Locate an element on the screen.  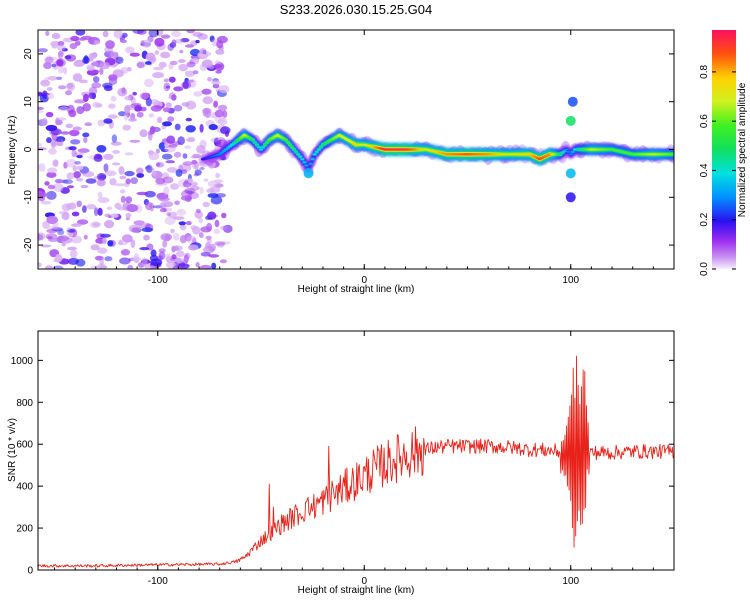
snr-ylabel: SNR (10 * v/v) is located at coordinates (12, 450).